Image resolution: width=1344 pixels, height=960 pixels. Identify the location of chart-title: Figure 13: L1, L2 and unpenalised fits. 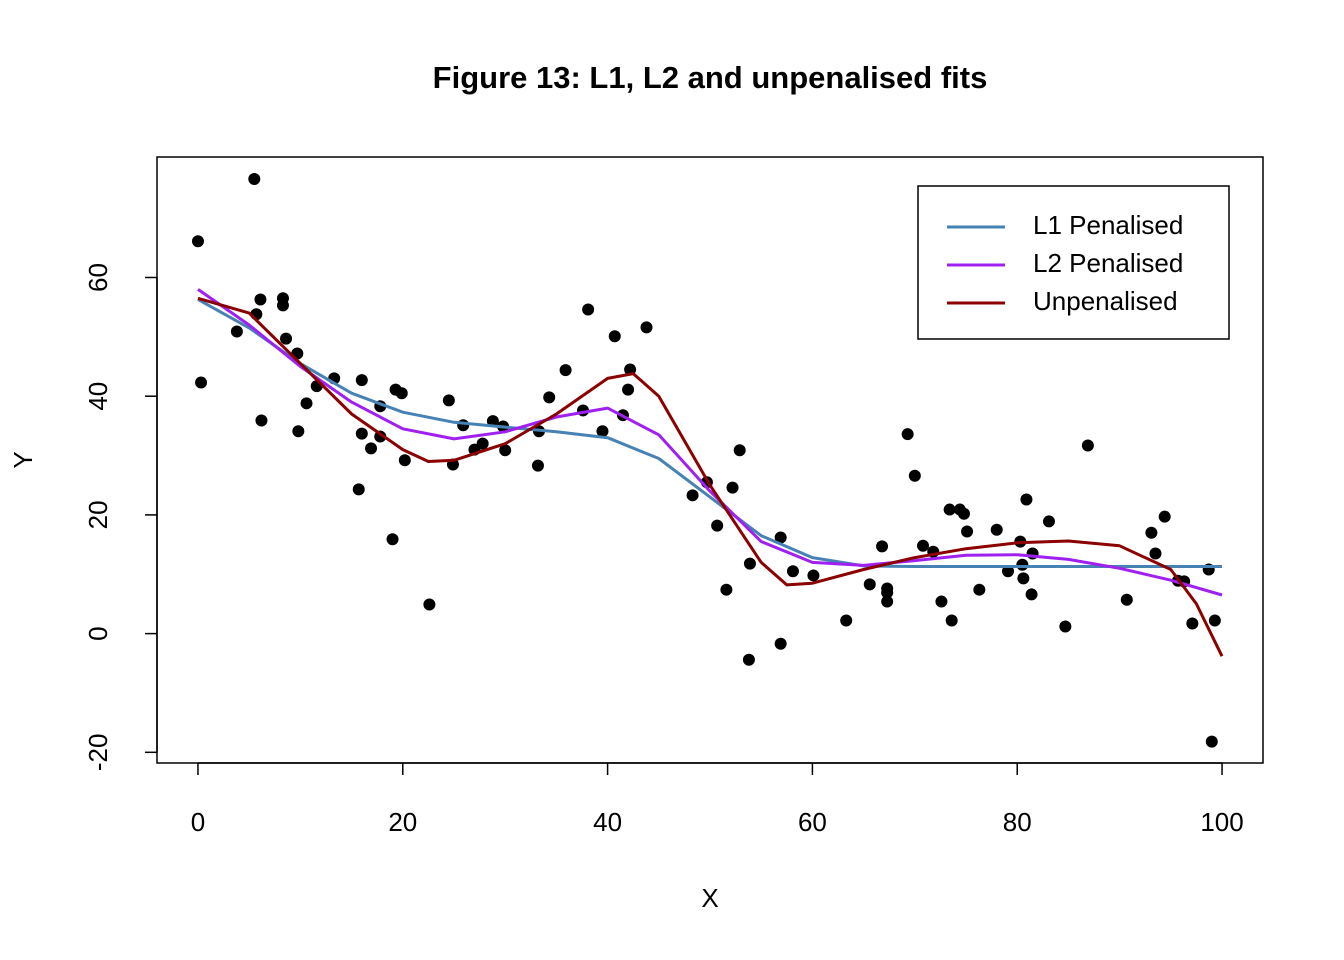
(710, 77).